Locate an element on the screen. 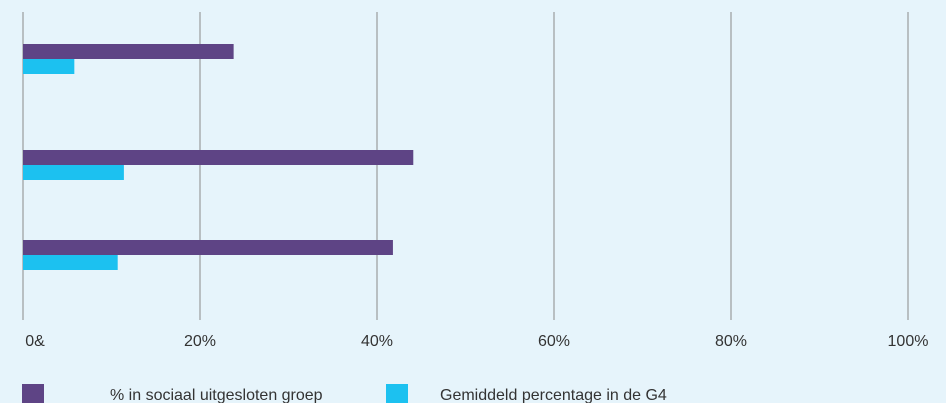 This screenshot has height=403, width=946. x-axis-ticks: 0& 20% 40% 60% 80% 100% is located at coordinates (476, 341).